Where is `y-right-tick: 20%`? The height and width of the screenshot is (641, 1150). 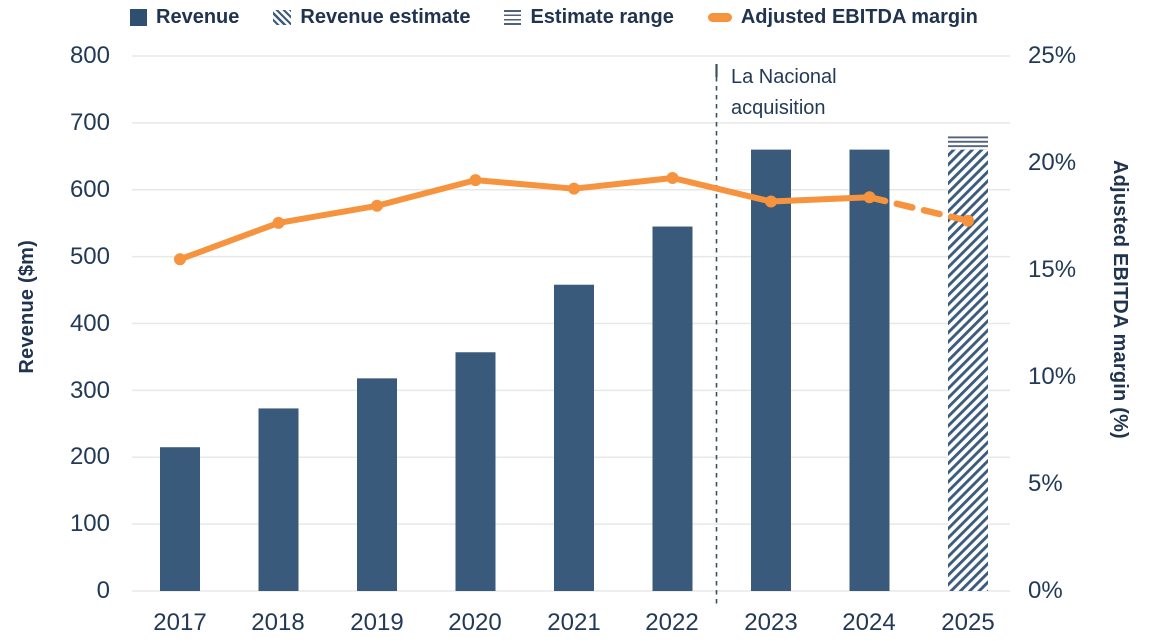 y-right-tick: 20% is located at coordinates (1052, 162).